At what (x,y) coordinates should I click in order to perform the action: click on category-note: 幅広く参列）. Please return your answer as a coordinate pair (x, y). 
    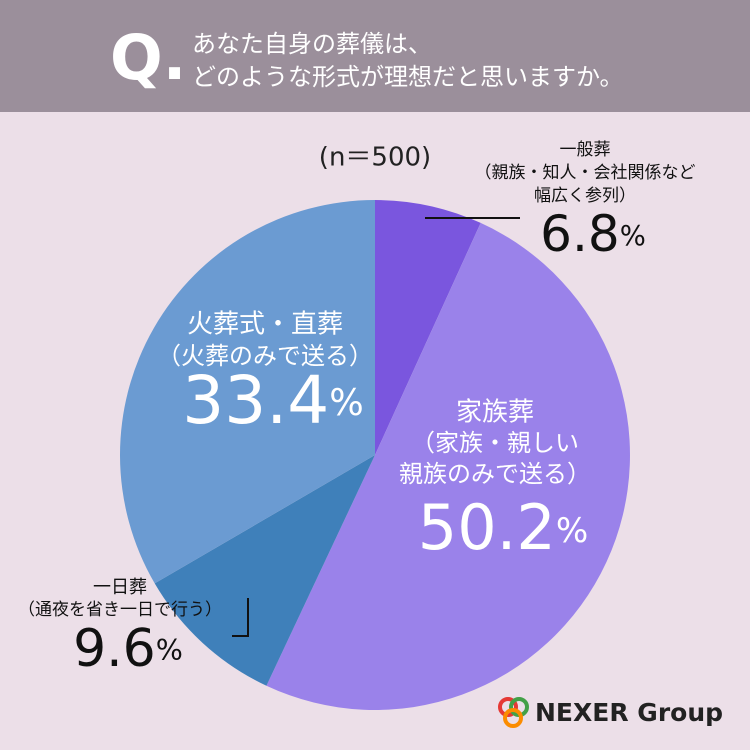
    Looking at the image, I should click on (585, 196).